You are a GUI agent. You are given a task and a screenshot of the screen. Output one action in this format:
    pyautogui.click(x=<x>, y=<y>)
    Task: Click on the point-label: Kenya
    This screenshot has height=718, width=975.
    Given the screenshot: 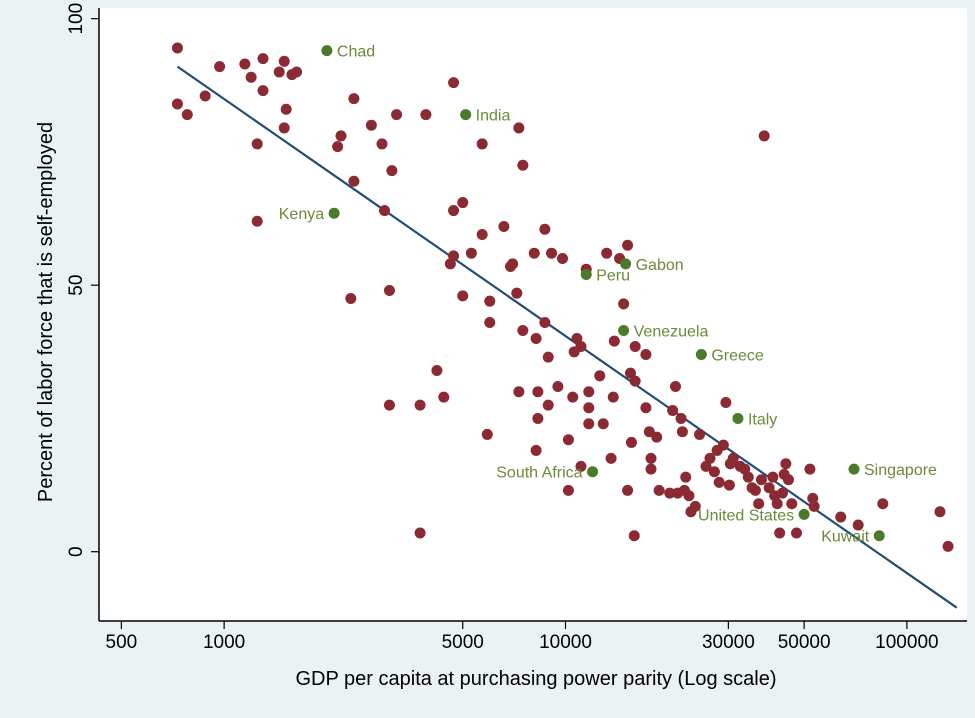 What is the action you would take?
    pyautogui.click(x=301, y=214)
    